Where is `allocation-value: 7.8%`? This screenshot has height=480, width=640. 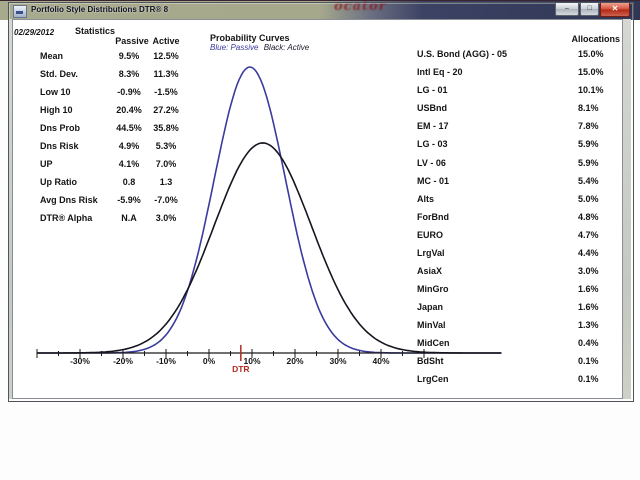
allocation-value: 7.8% is located at coordinates (588, 126).